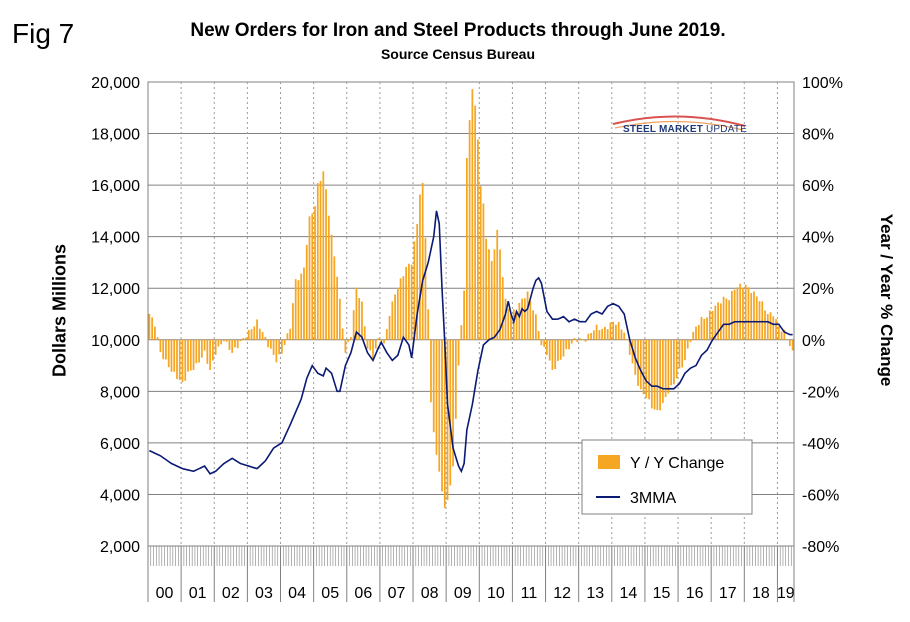 This screenshot has width=910, height=622. I want to click on y-tick-label-right: 60%, so click(818, 186).